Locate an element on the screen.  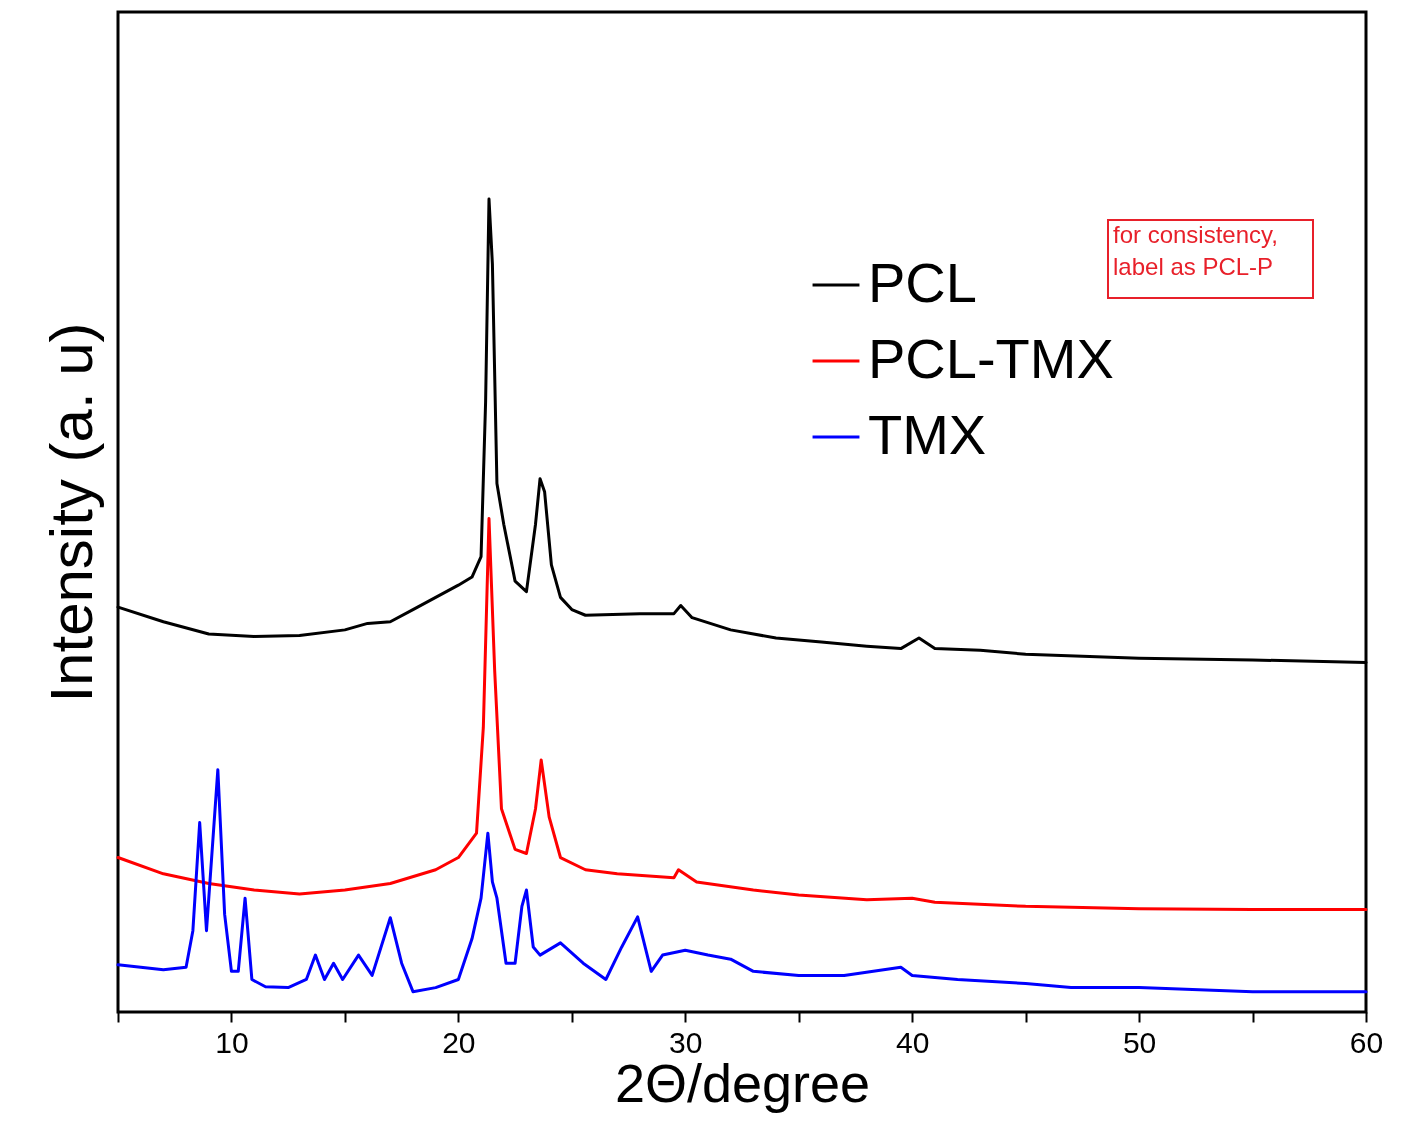
annotation: for consistency, label as PCL-P is located at coordinates (1195, 250).